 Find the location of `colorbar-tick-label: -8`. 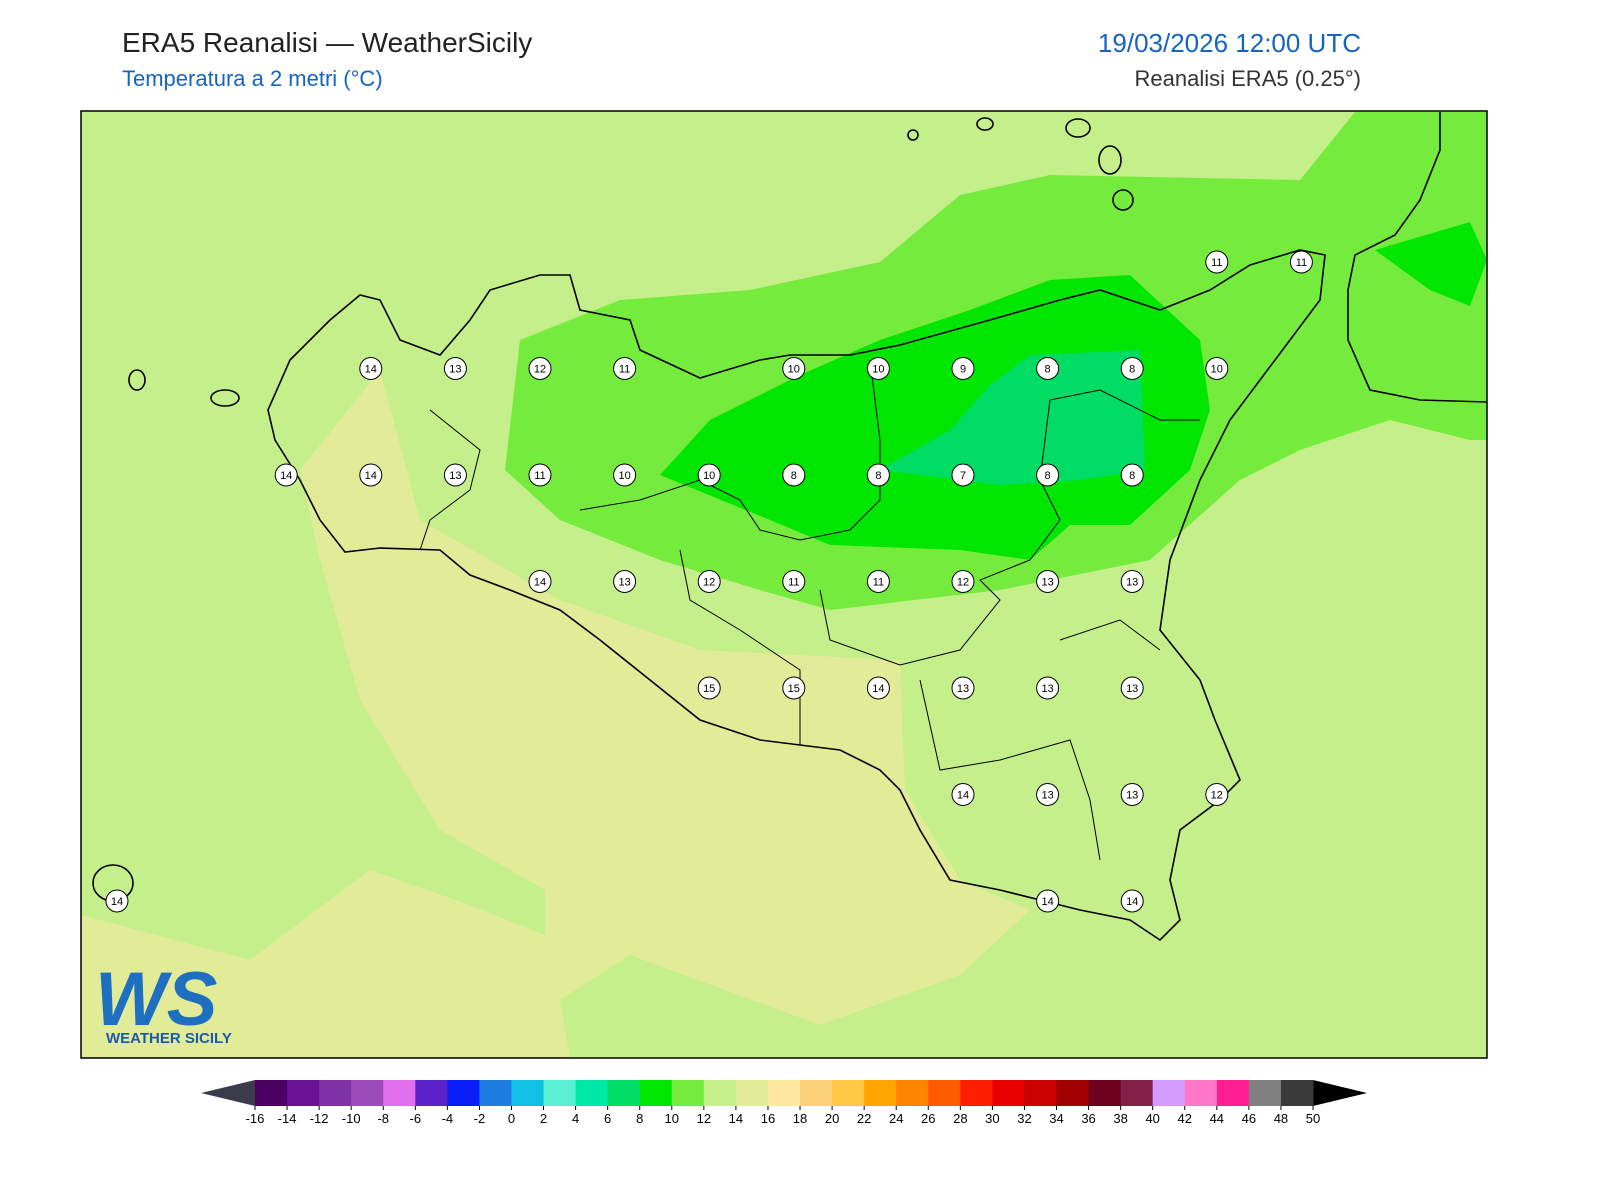

colorbar-tick-label: -8 is located at coordinates (383, 1118).